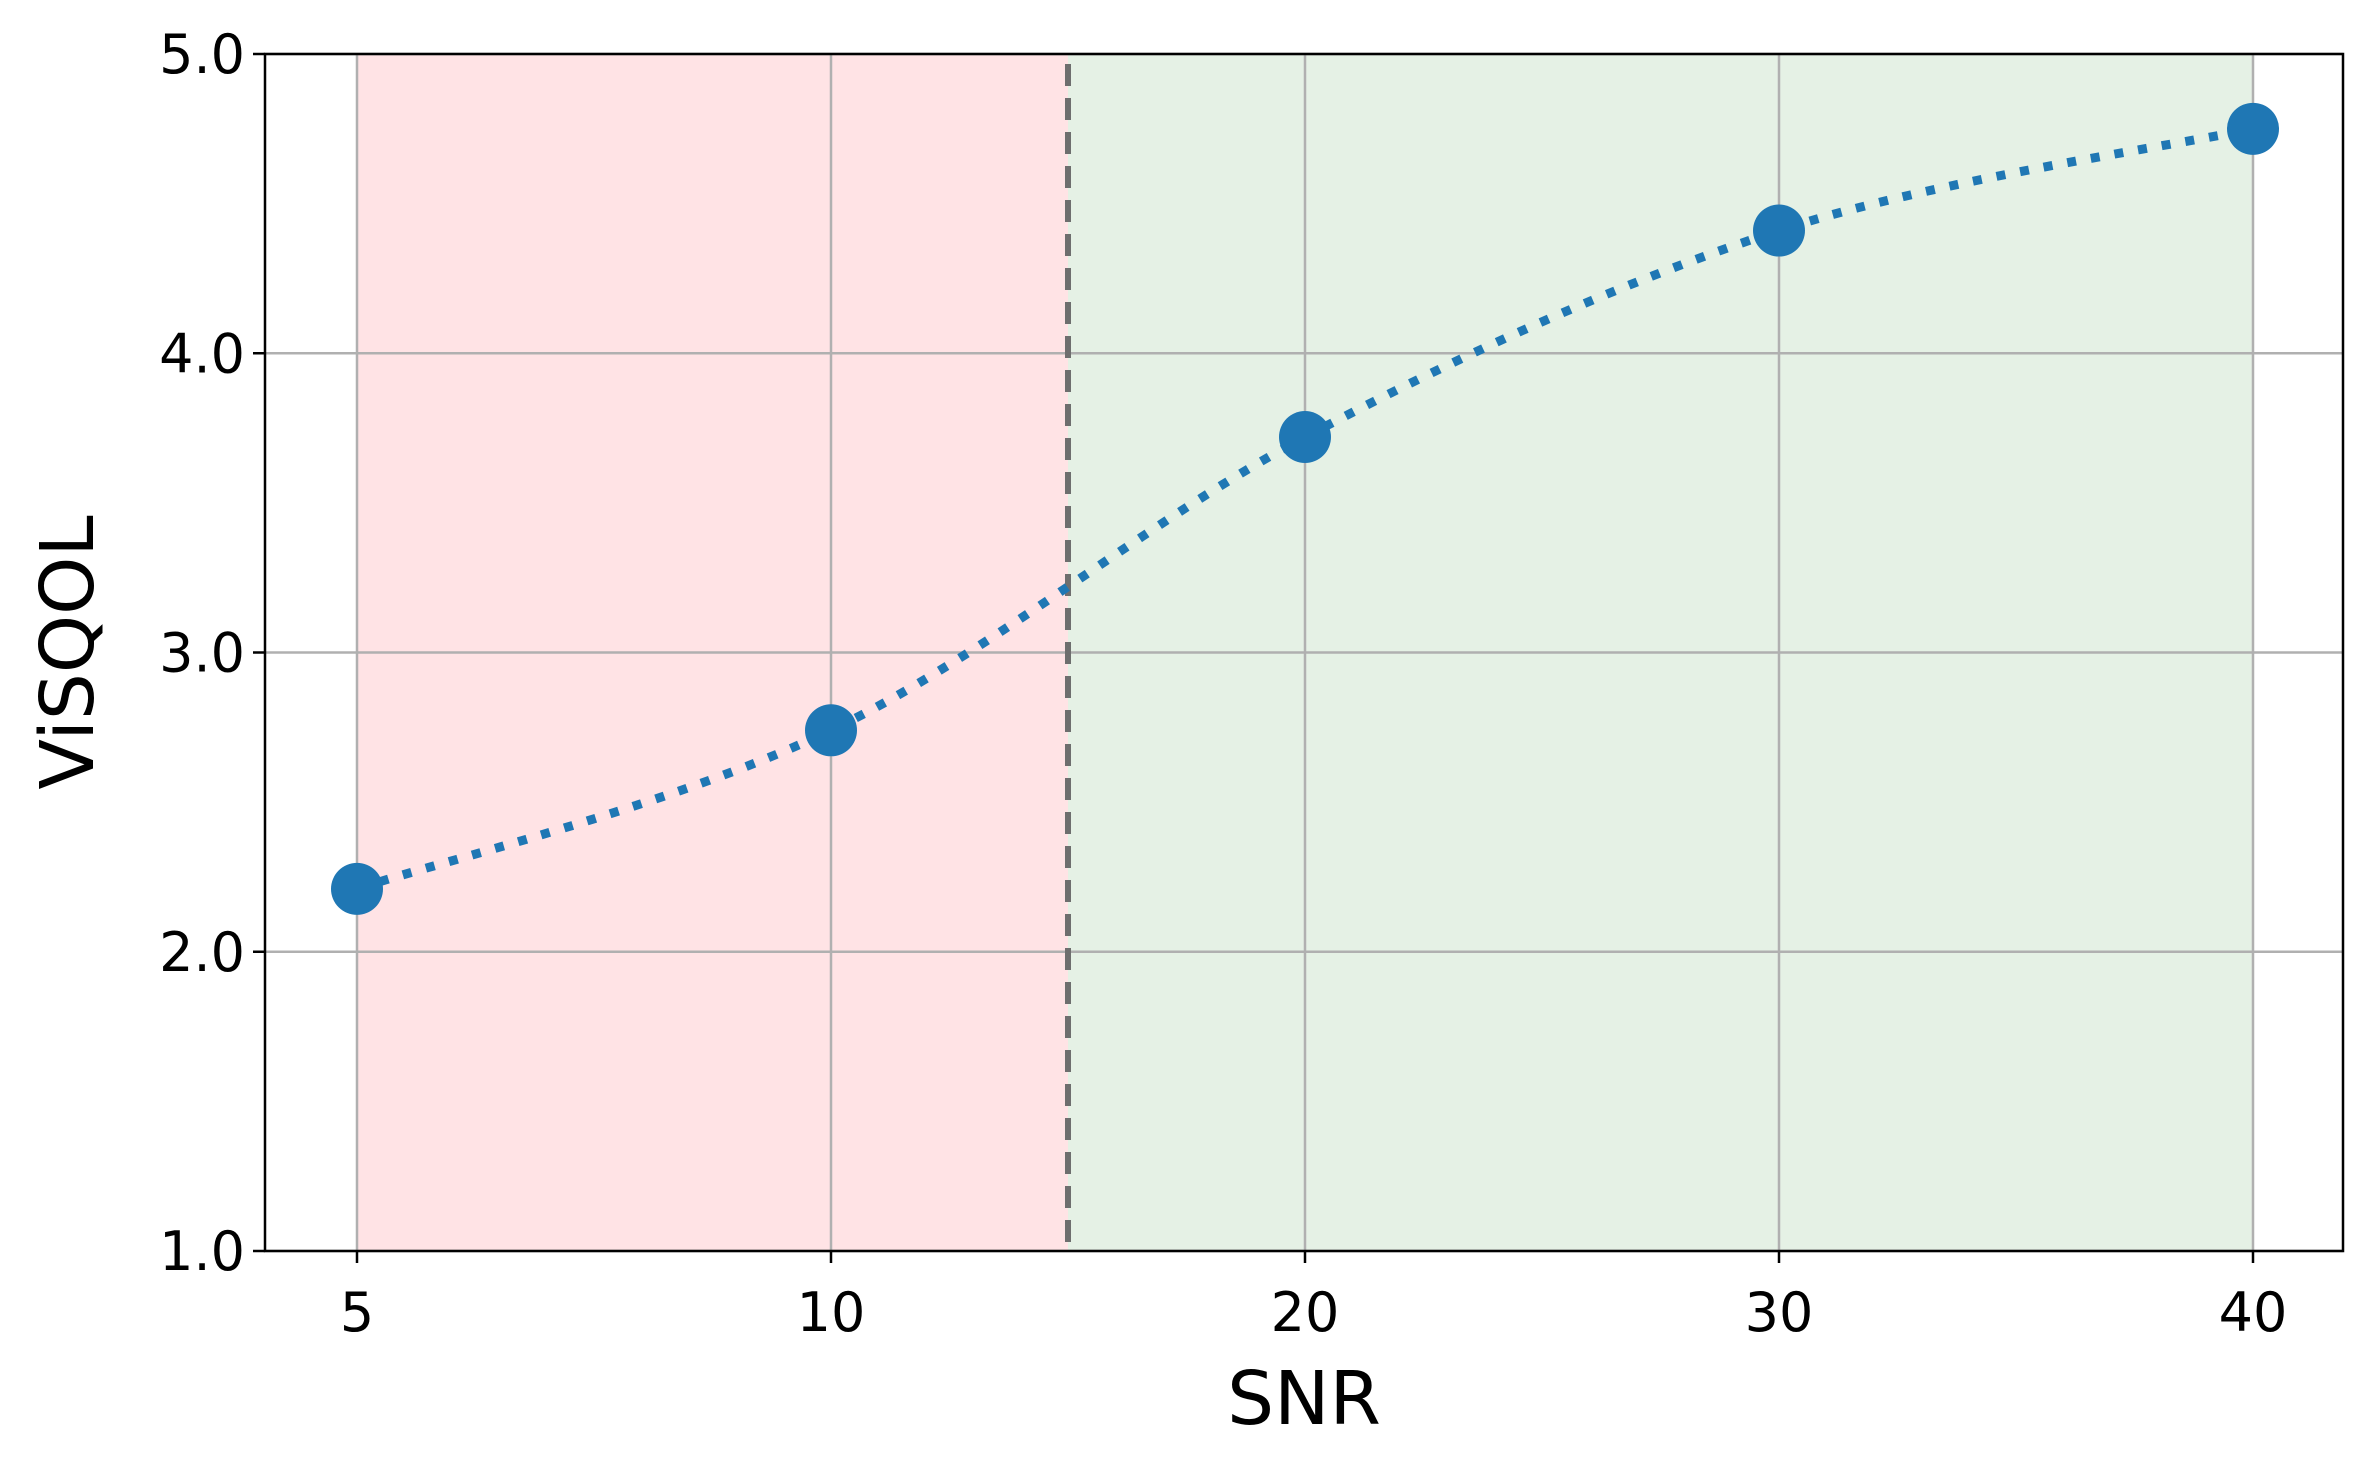 This screenshot has height=1469, width=2370. I want to click on y-tick-label-0: 1.0, so click(202, 1251).